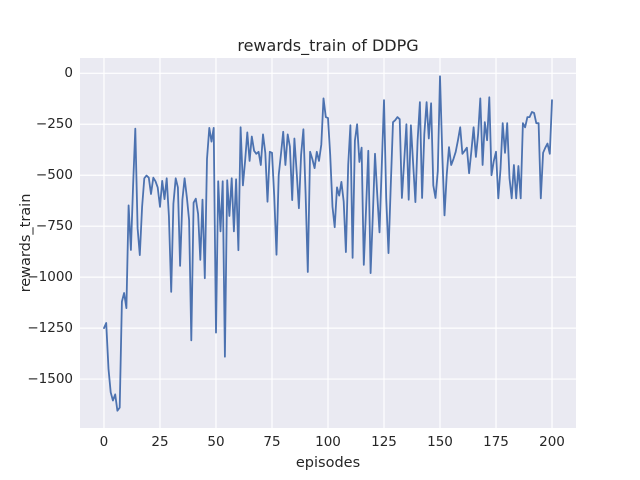 This screenshot has width=640, height=480. What do you see at coordinates (328, 45) in the screenshot?
I see `chart-title: rewards_train of DDPG` at bounding box center [328, 45].